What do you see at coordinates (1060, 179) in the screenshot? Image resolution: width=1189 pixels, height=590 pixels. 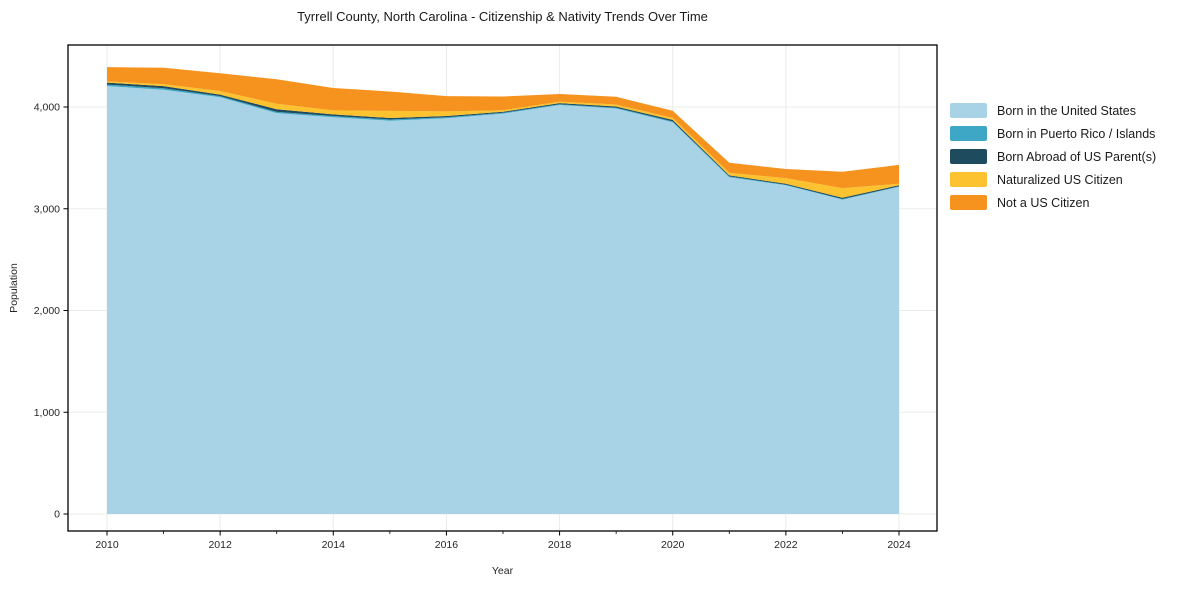 I see `legend-label: Naturalized US Citizen` at bounding box center [1060, 179].